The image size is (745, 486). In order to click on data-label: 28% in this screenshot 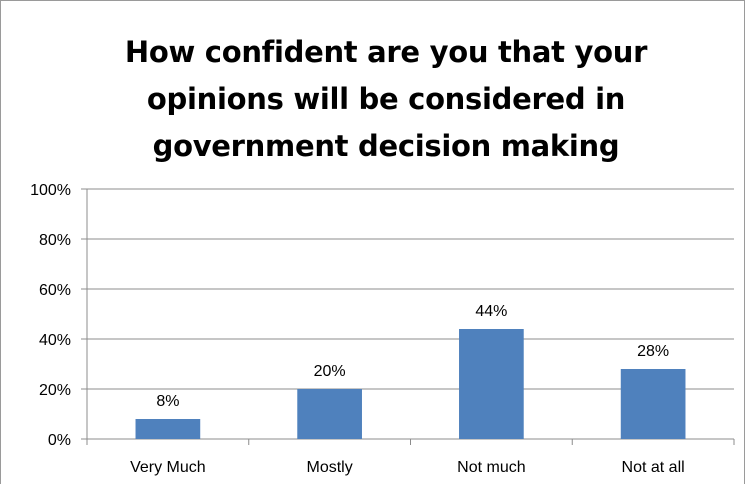, I will do `click(653, 351)`.